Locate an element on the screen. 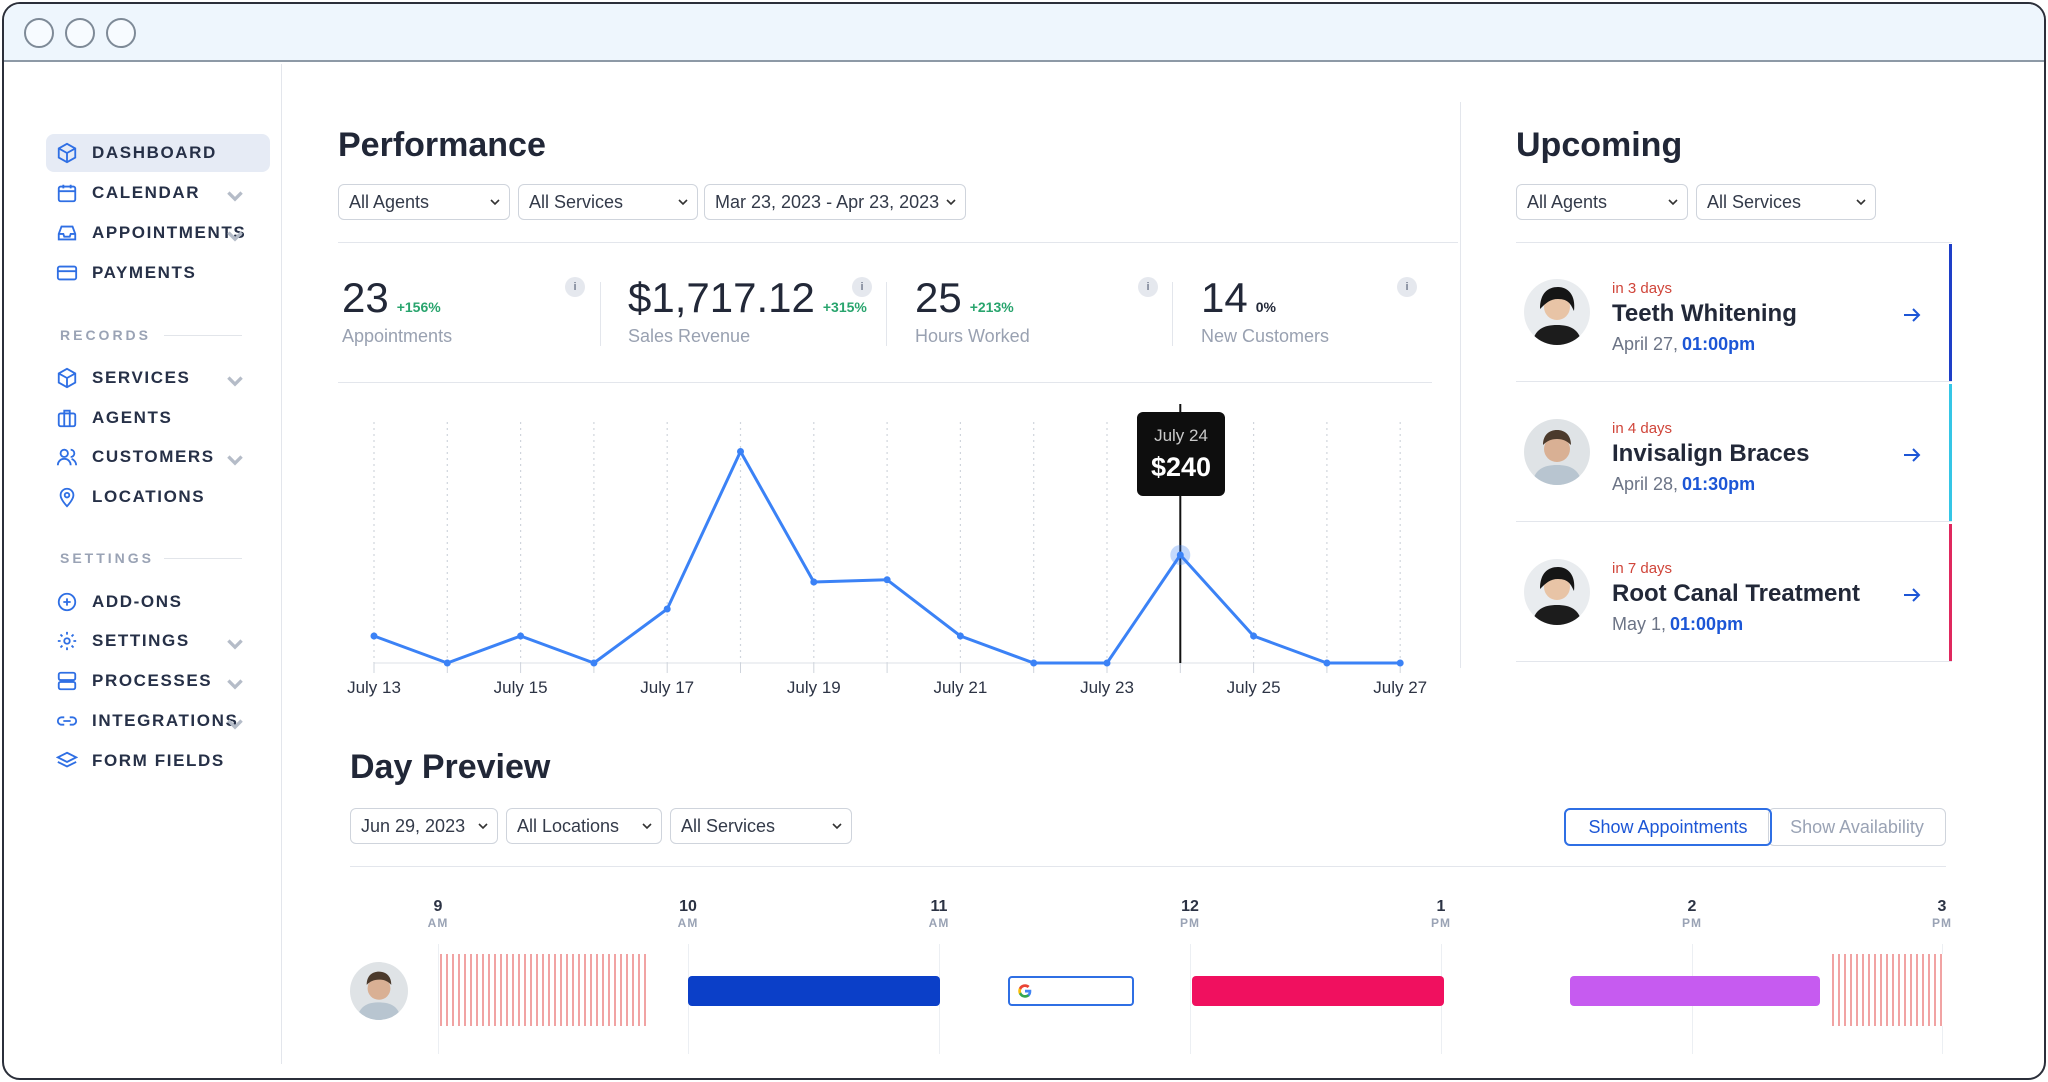 The image size is (2048, 1082). calendar-icon is located at coordinates (67, 193).